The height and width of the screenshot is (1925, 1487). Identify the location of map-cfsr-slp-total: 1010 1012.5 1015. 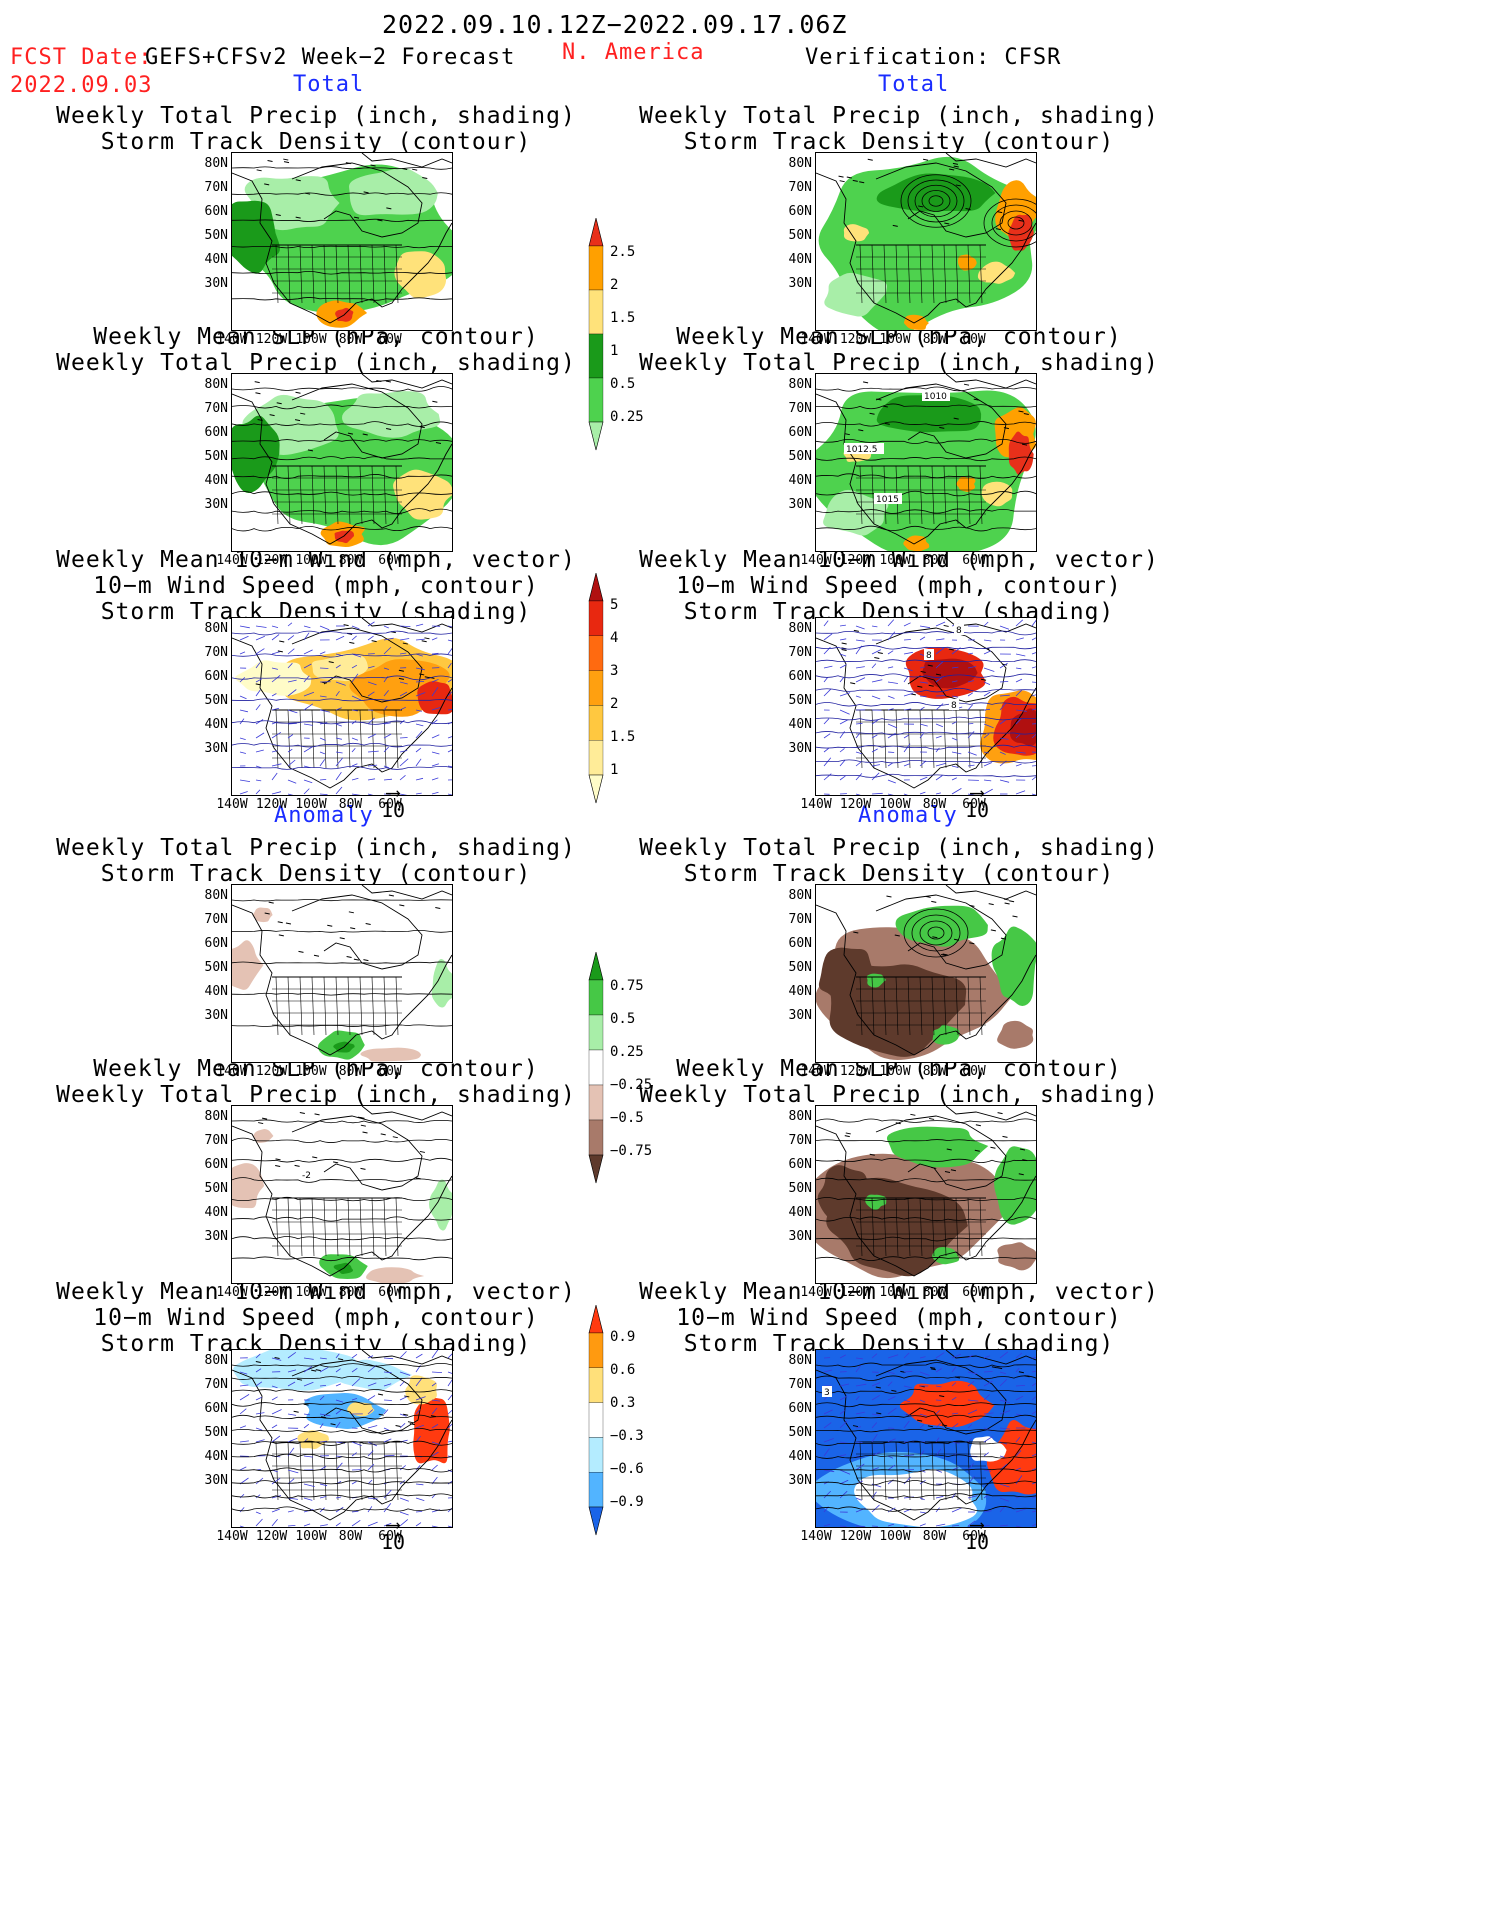
(926, 462).